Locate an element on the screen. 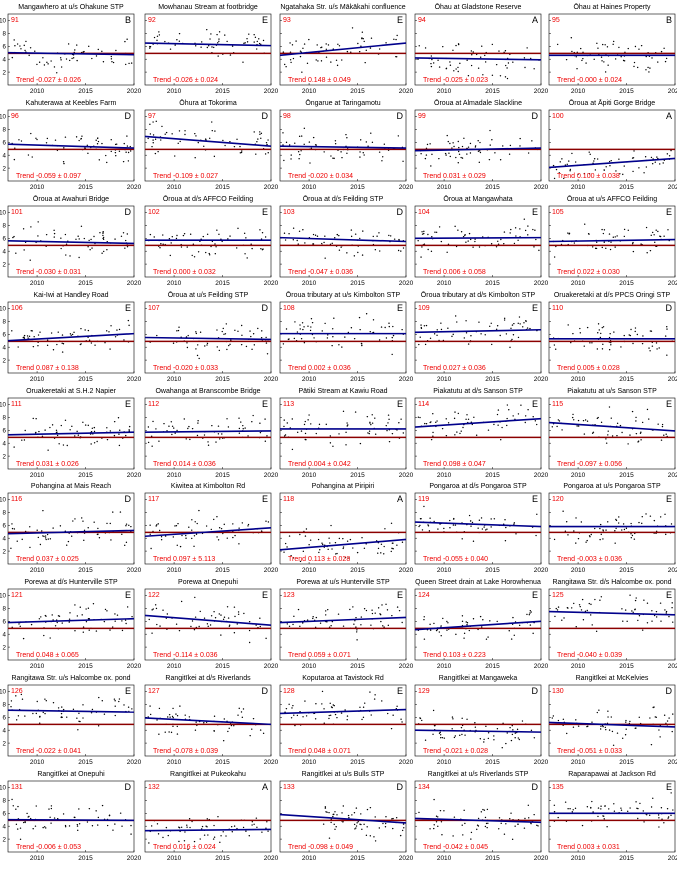  x-tick-label: 2015 is located at coordinates (357, 666).